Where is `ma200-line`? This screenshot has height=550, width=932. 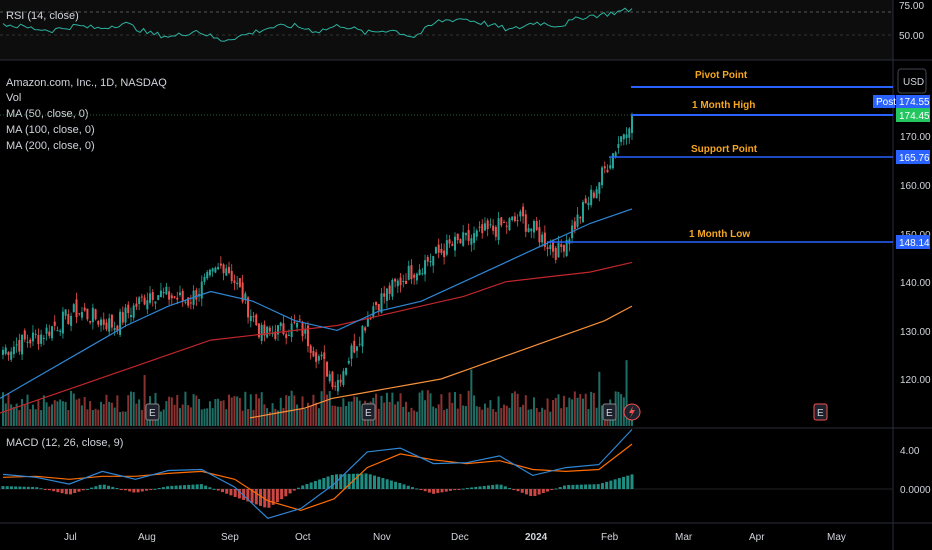
ma200-line is located at coordinates (441, 362).